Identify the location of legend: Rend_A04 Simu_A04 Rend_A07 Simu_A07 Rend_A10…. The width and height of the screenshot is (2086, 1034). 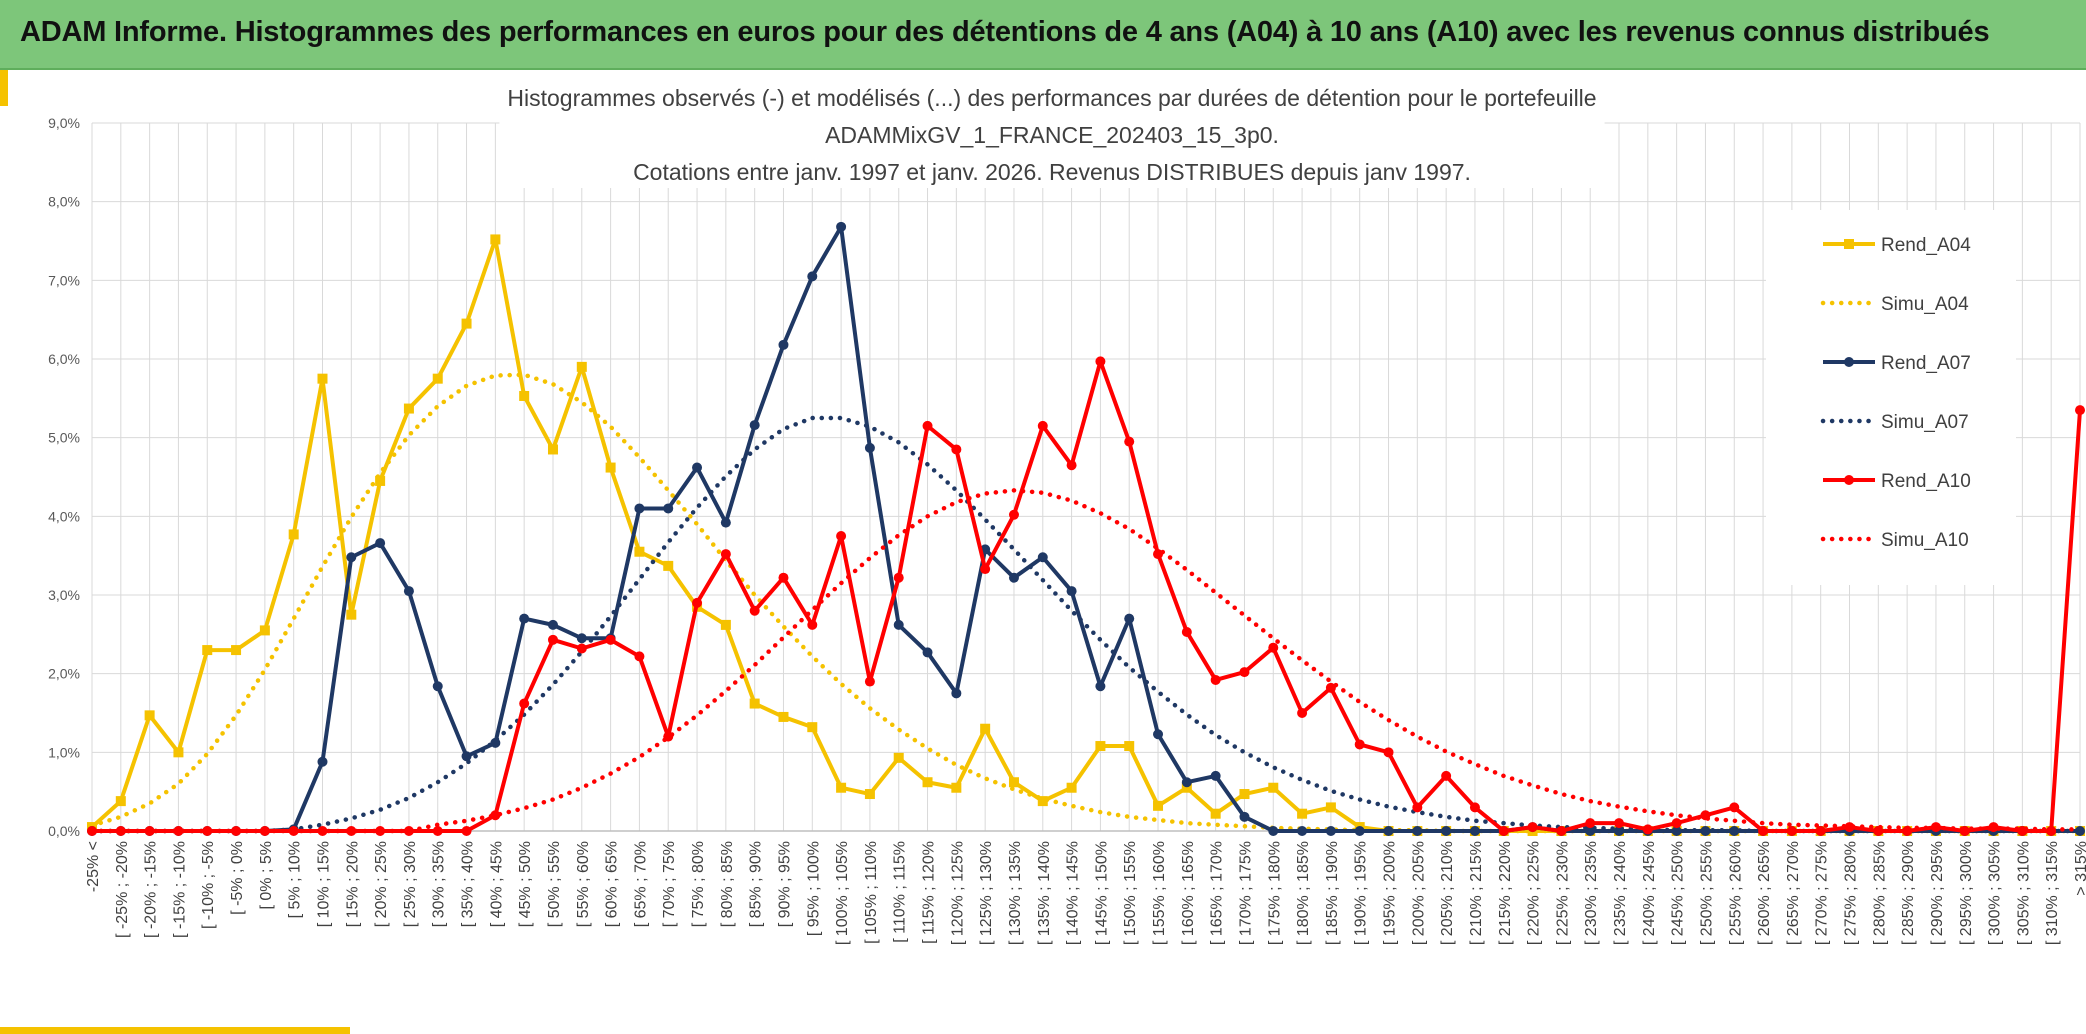
(1895, 393).